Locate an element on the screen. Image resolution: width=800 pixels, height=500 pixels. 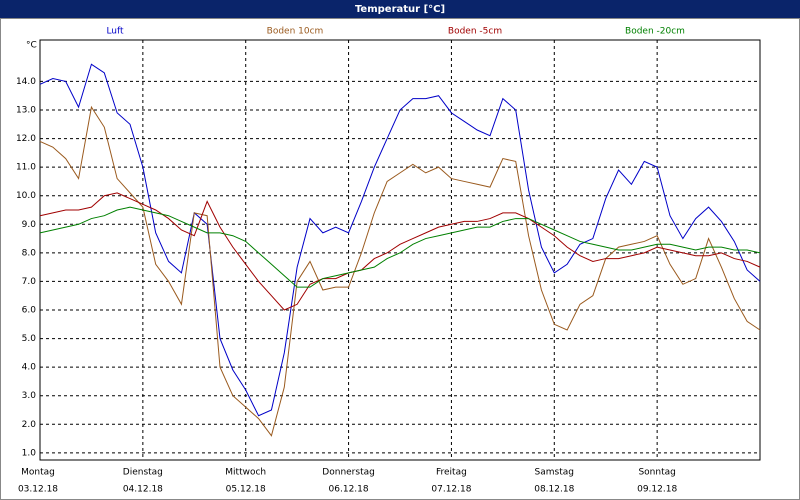
legend-entry: Boden -20cm is located at coordinates (655, 32).